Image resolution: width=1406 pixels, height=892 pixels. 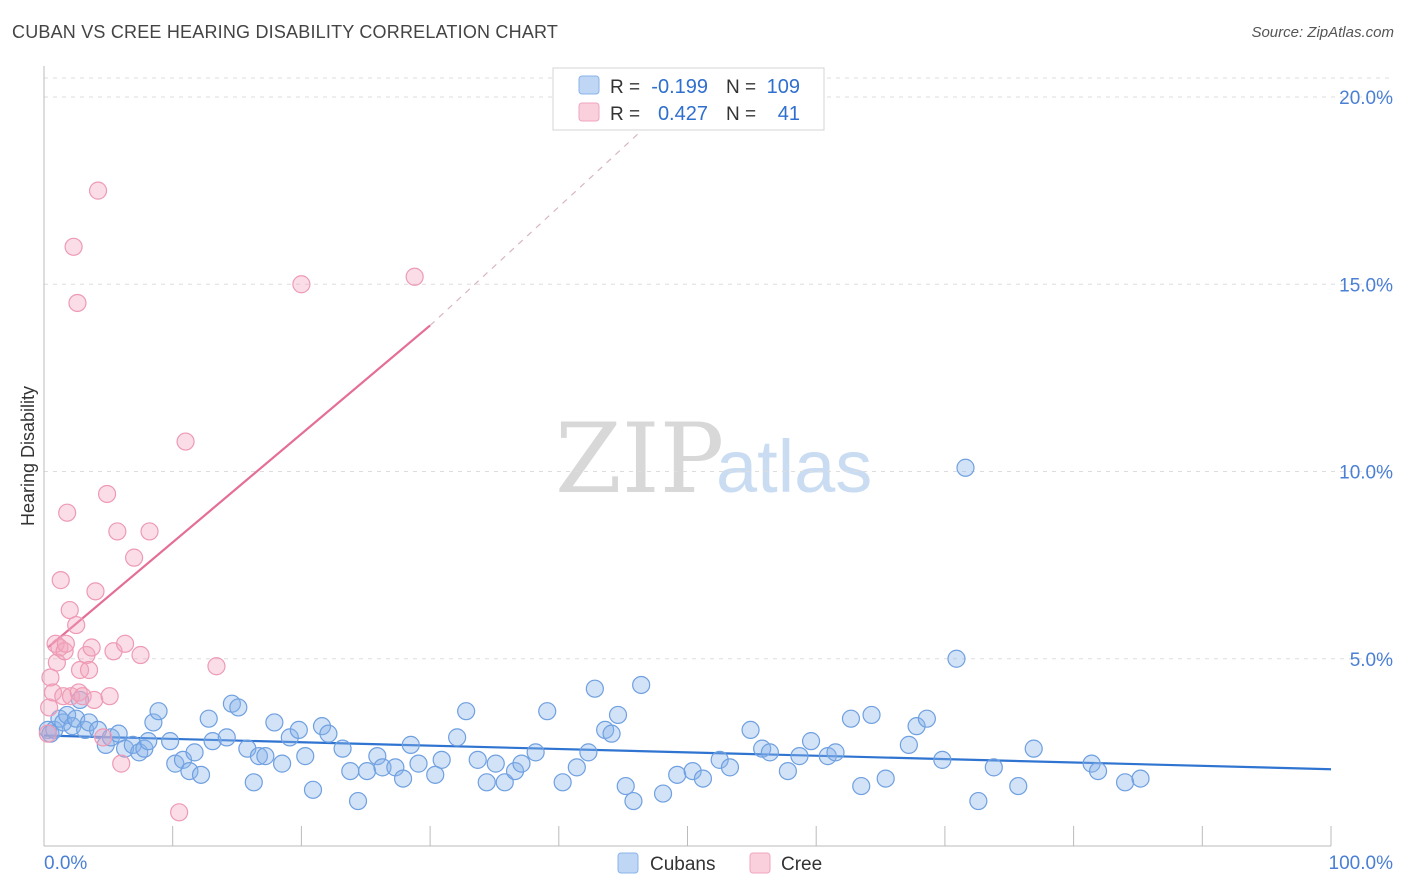 What do you see at coordinates (65, 863) in the screenshot?
I see `x-tick-label-min: 0.0%` at bounding box center [65, 863].